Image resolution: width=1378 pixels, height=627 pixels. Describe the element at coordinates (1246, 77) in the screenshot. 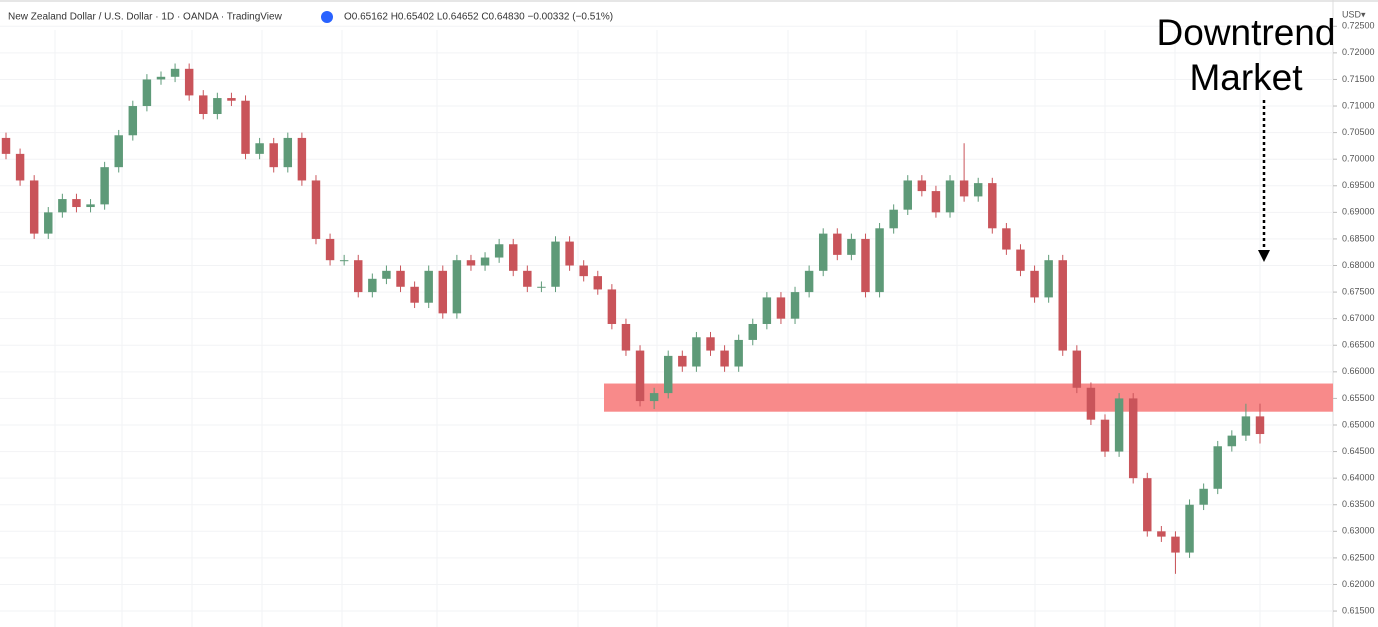

I see `annotation-line: Market` at that location.